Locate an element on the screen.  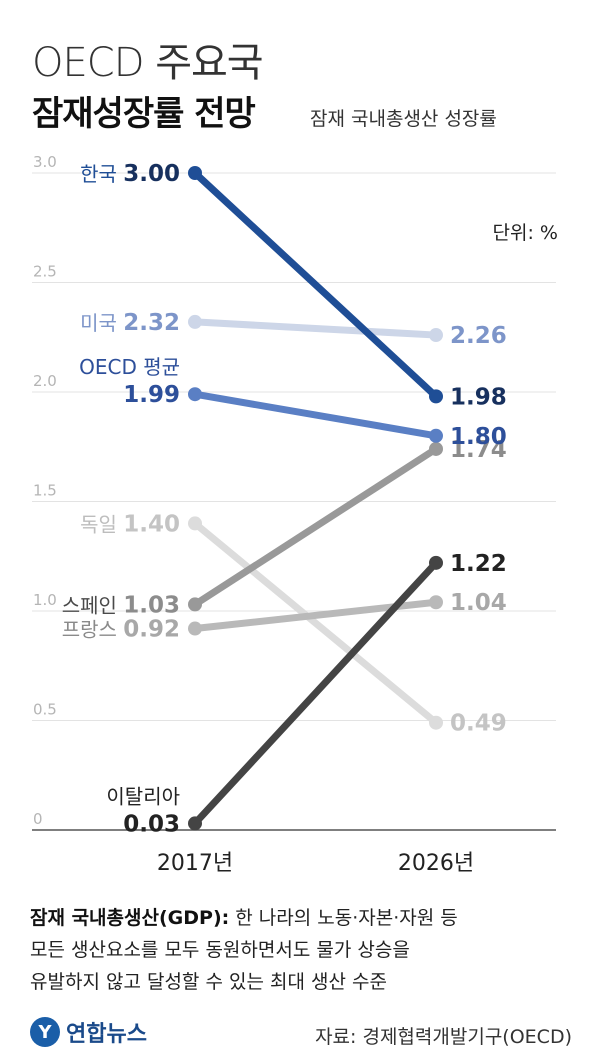
yonhap-logo: Y 연합뉴스 is located at coordinates (88, 1032).